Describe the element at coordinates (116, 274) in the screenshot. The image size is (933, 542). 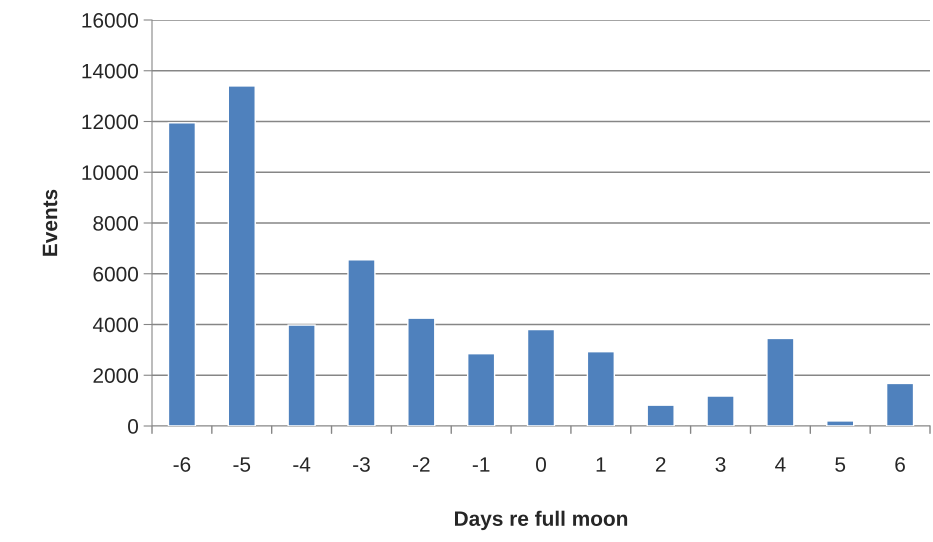
I see `y-tick-label: 6000` at that location.